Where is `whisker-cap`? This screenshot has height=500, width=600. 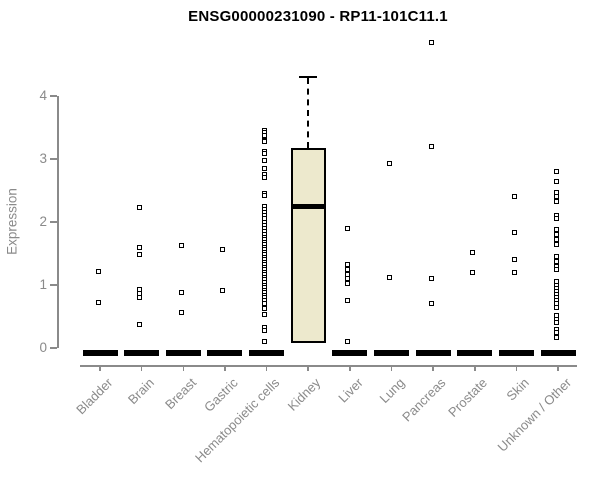
whisker-cap is located at coordinates (308, 77).